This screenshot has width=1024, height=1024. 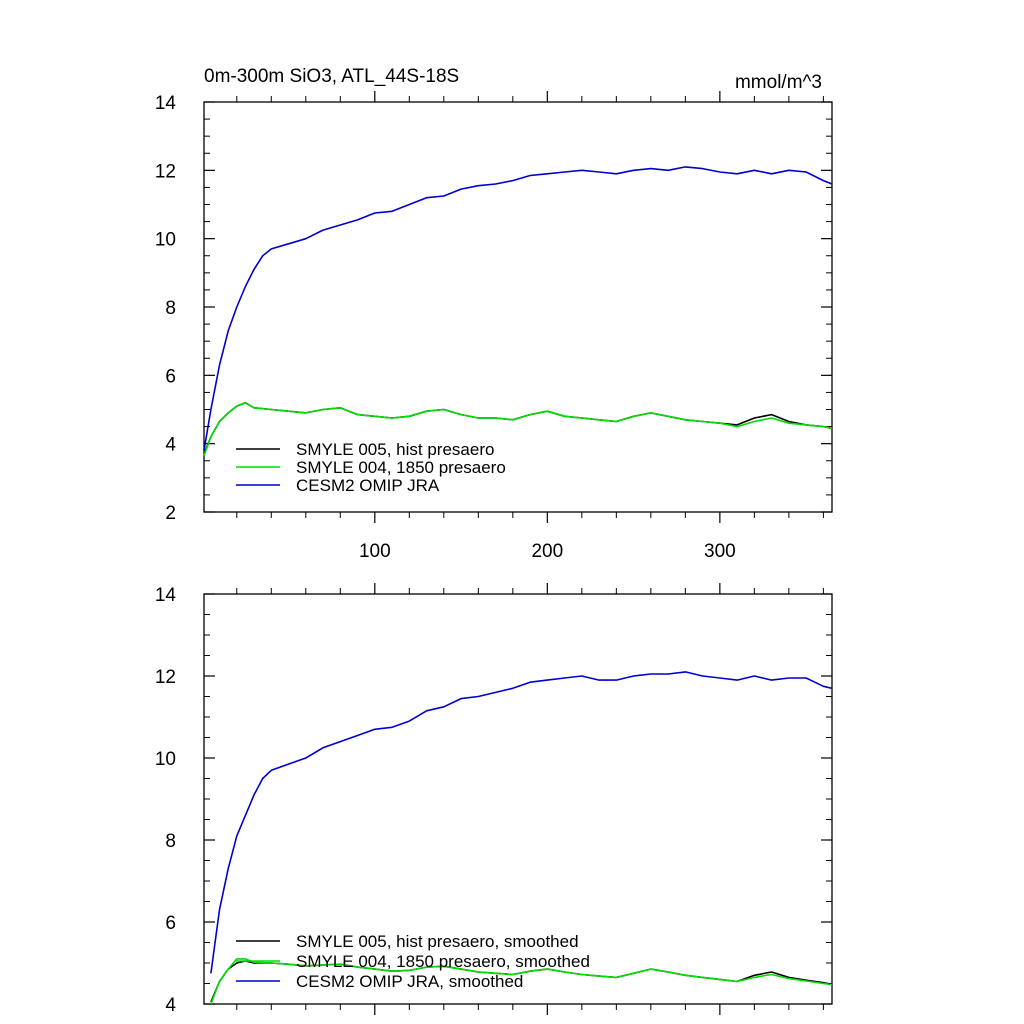 What do you see at coordinates (331, 76) in the screenshot?
I see `chart-title: 0m-300m SiO3, ATL_44S-18S` at bounding box center [331, 76].